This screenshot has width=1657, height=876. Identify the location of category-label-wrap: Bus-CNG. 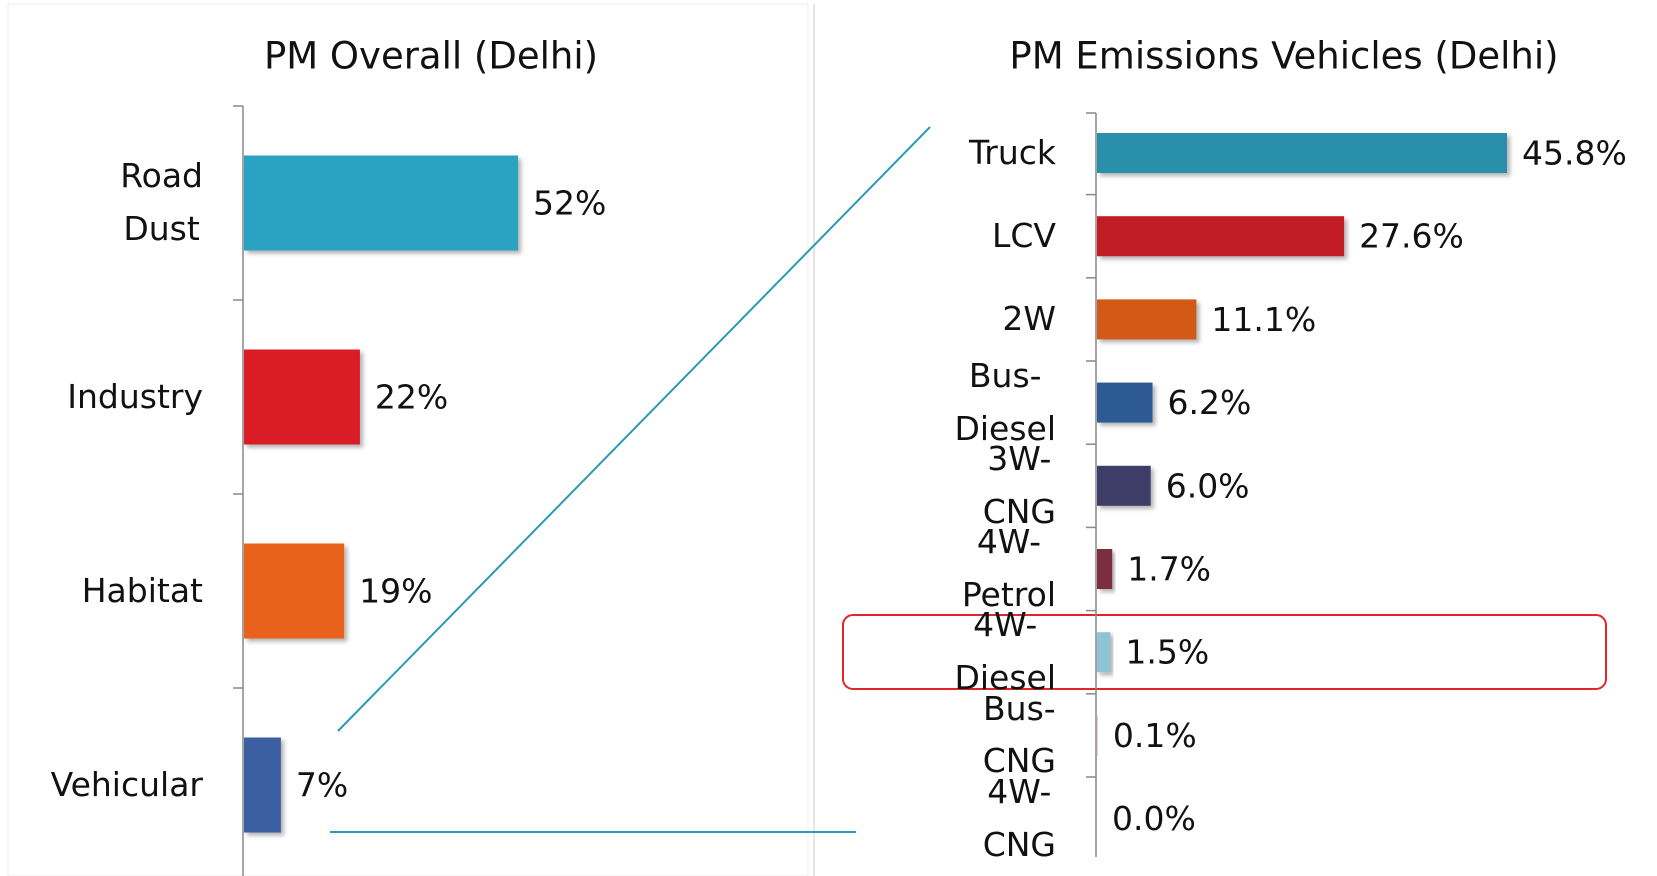
(926, 735).